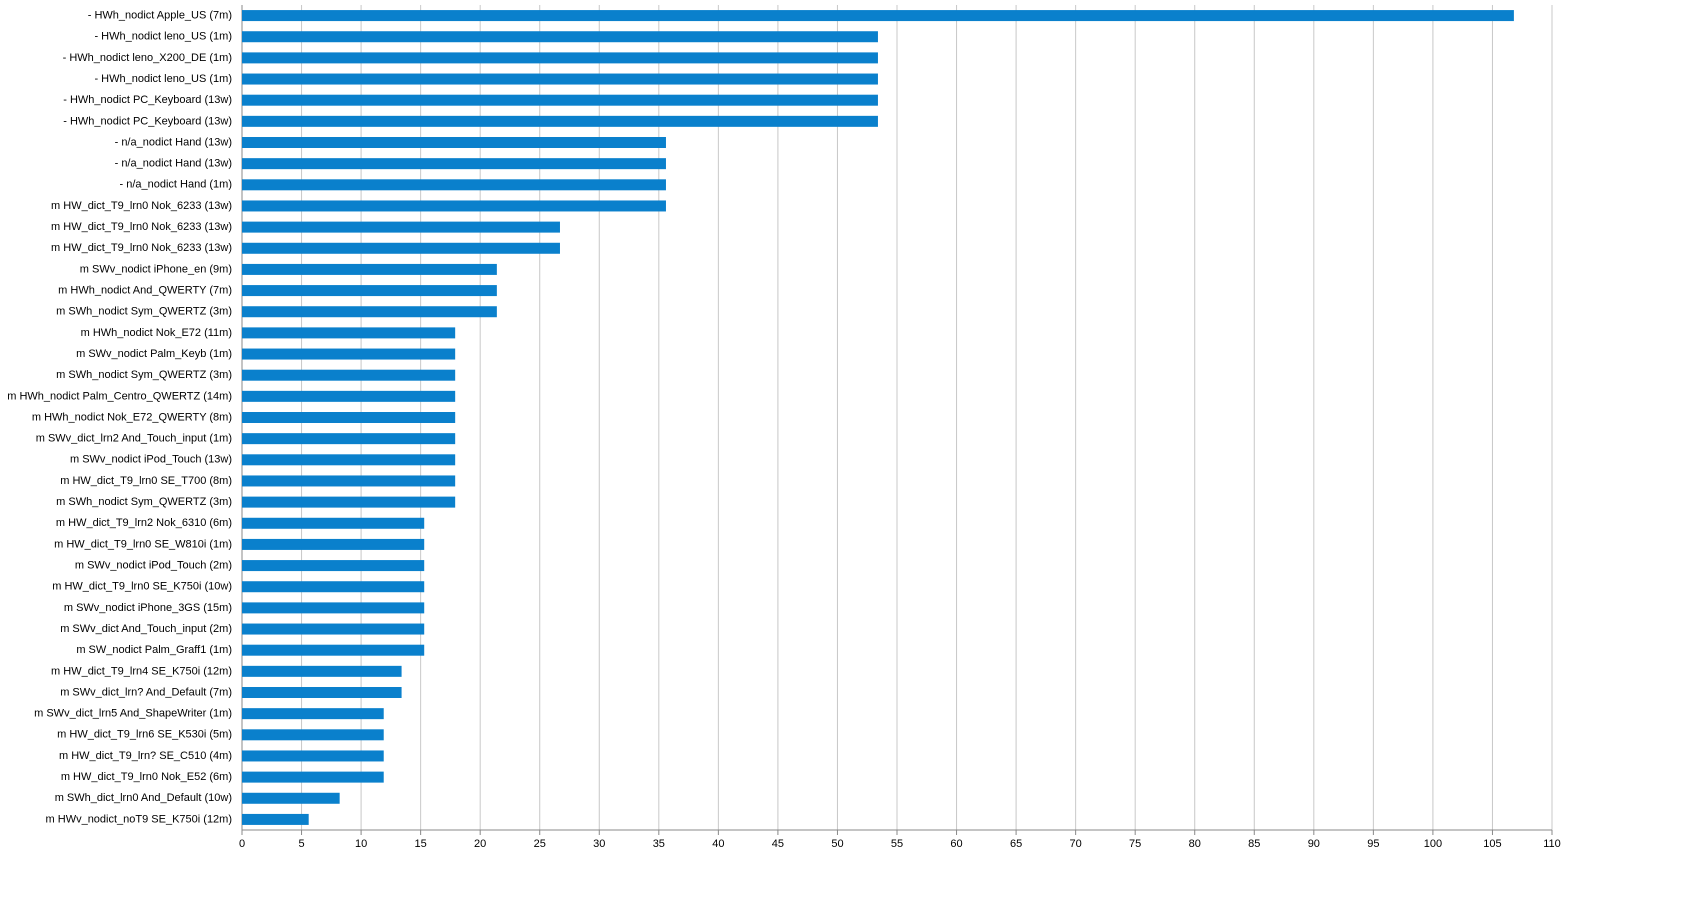 Image resolution: width=1683 pixels, height=919 pixels. I want to click on y-tick-label: m HW_dict_T9_lrn0 Nok_E52 (6m), so click(146, 777).